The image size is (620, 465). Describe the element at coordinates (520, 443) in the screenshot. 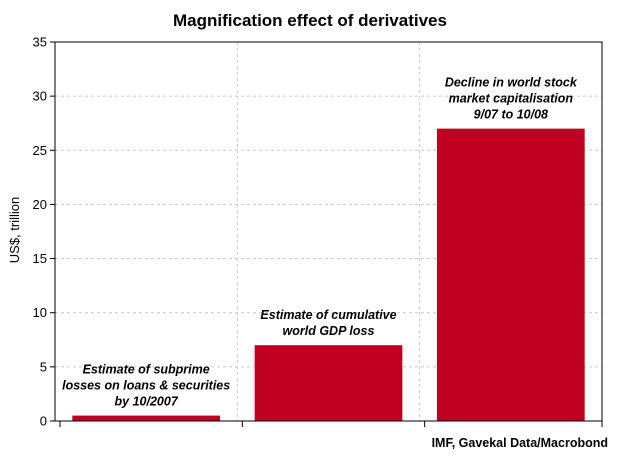

I see `source-note: IMF, Gavekal Data/Macrobond` at that location.